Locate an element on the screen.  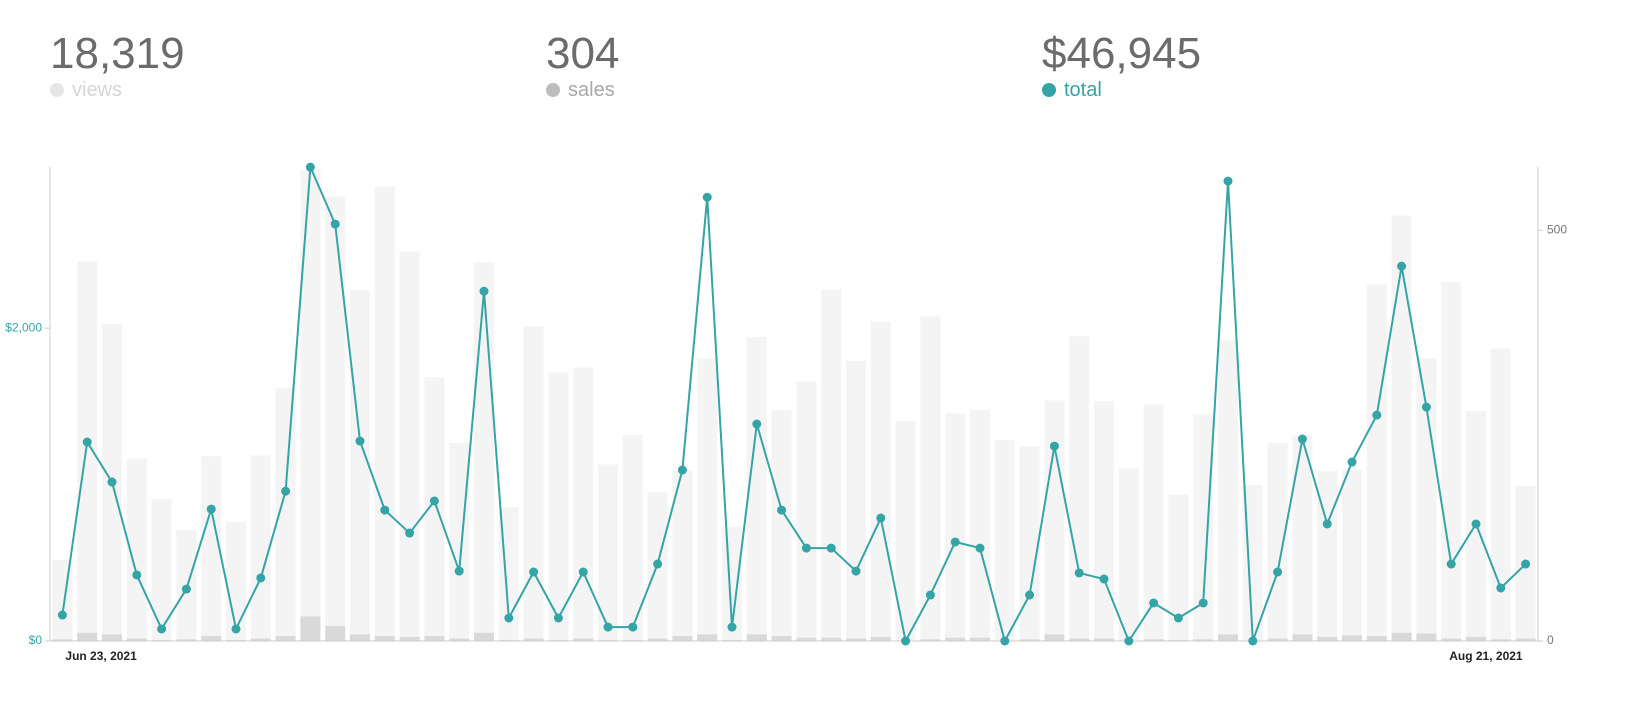
stat-legend: total is located at coordinates (1121, 90).